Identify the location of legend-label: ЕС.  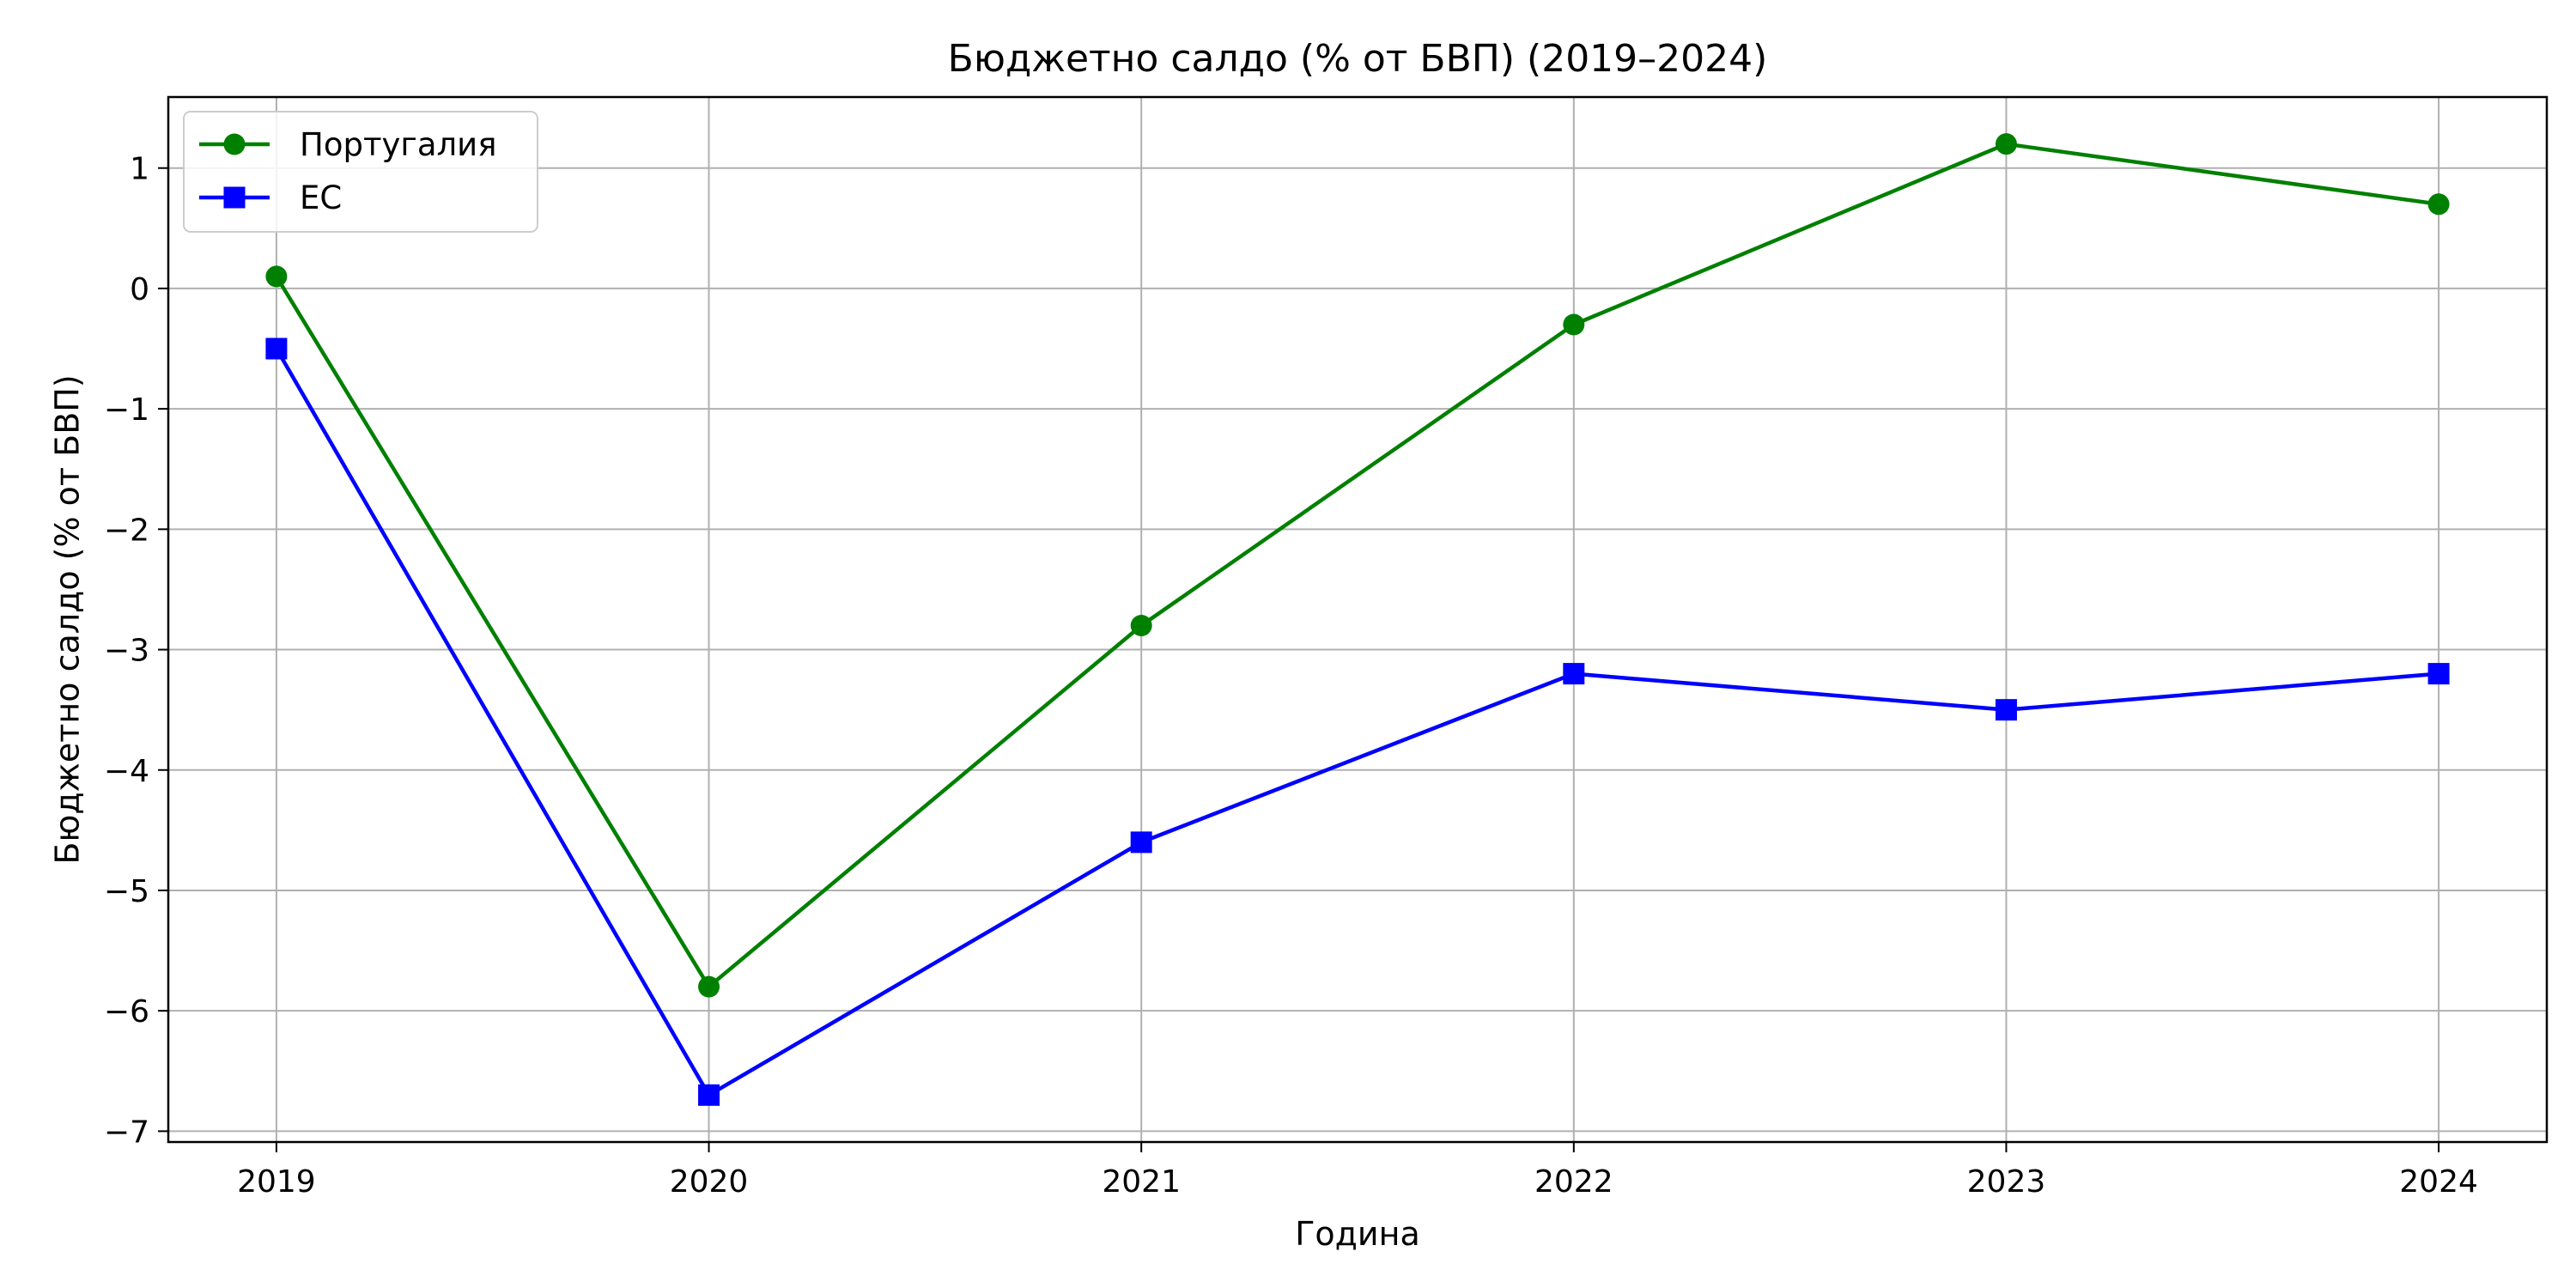
(321, 197).